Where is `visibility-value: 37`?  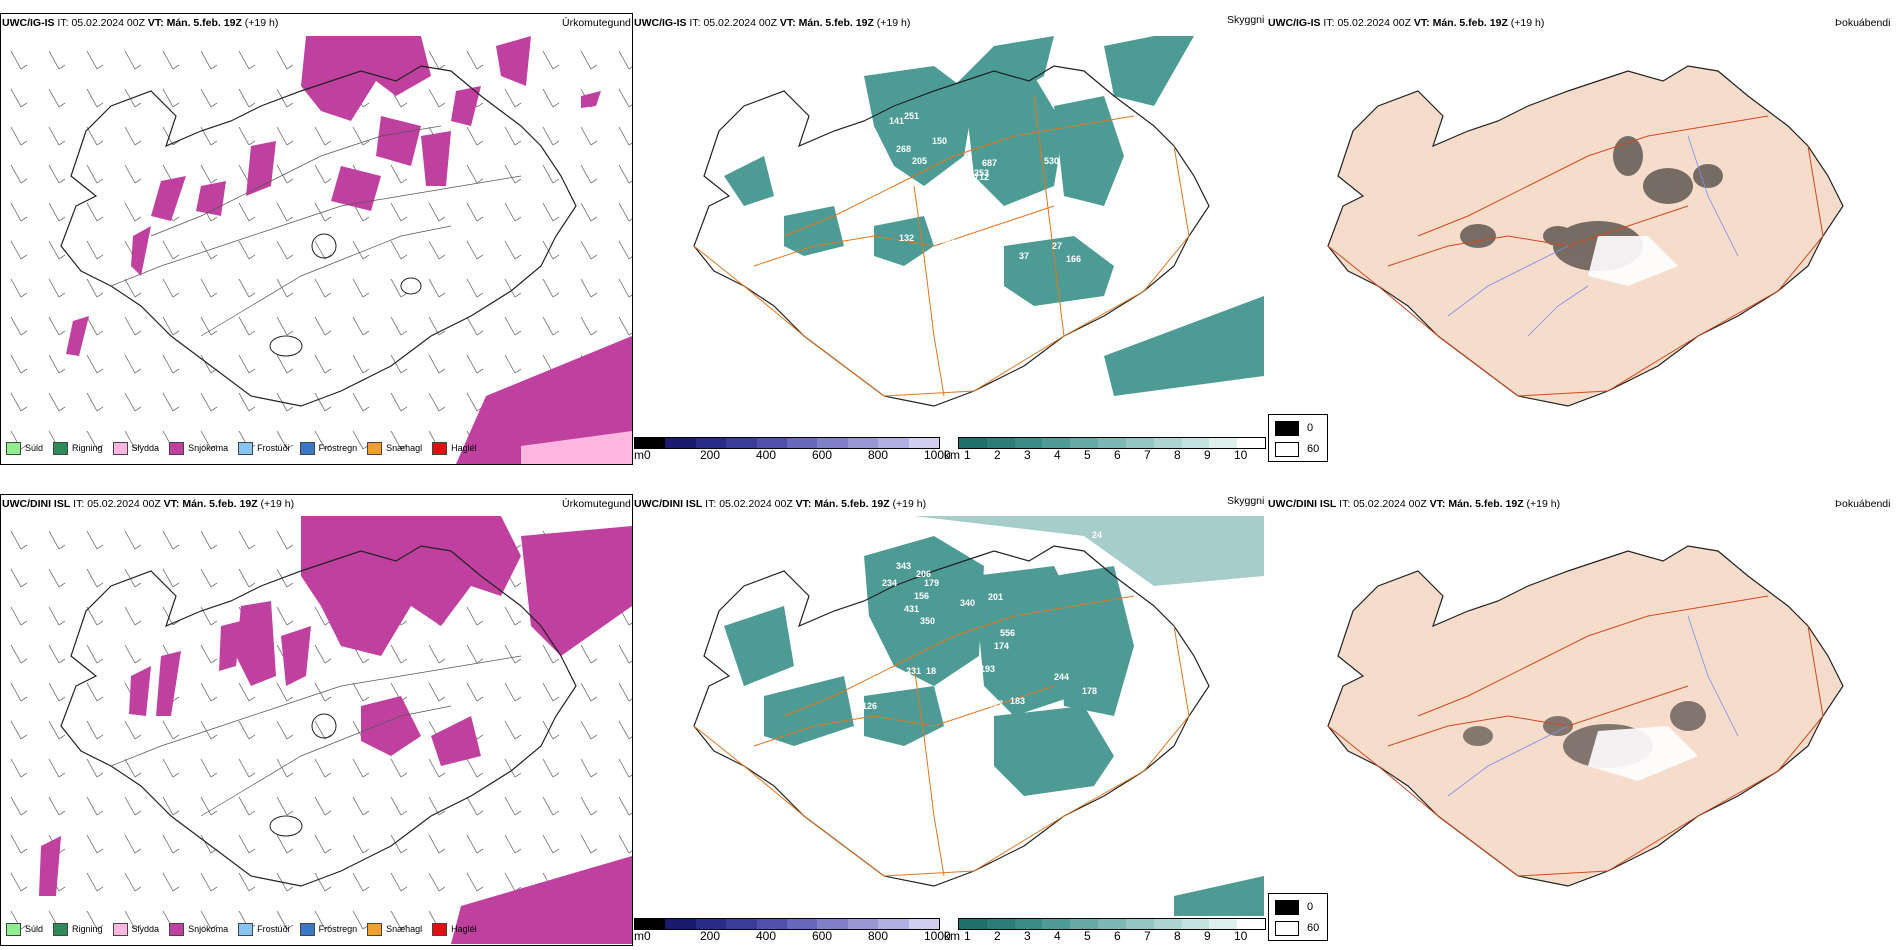 visibility-value: 37 is located at coordinates (1024, 256).